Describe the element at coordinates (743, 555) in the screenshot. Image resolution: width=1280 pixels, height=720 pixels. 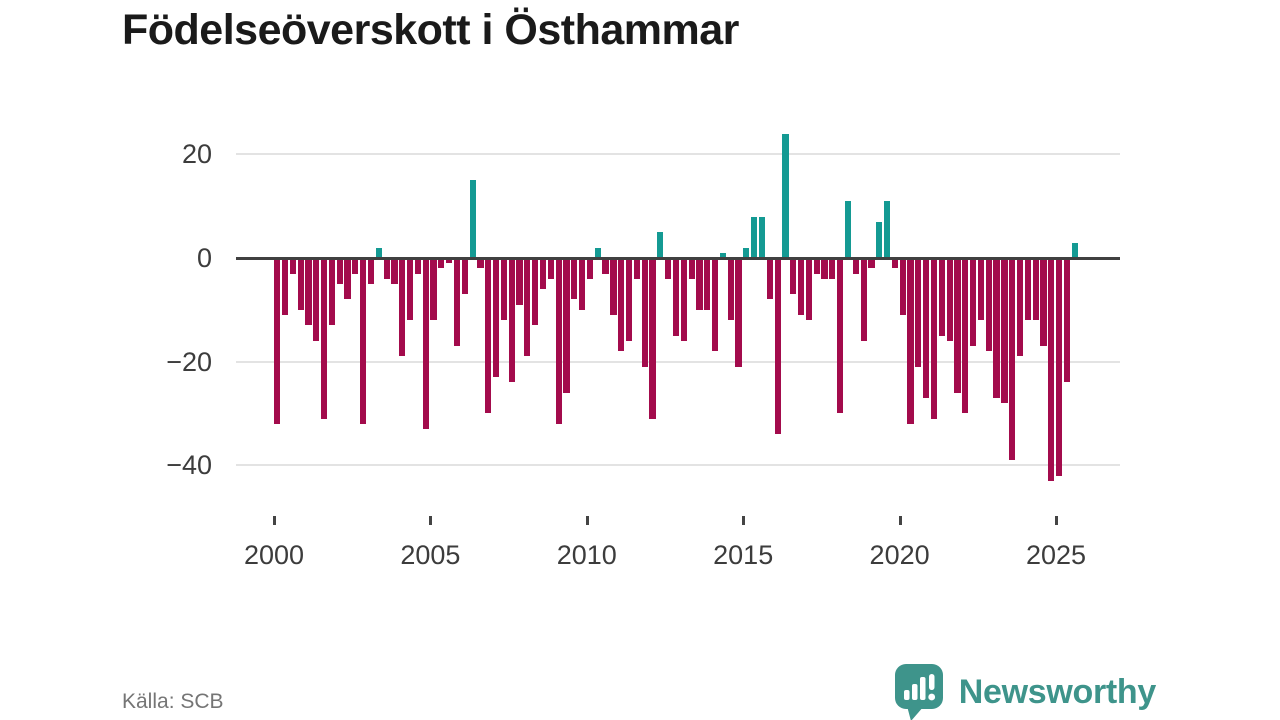
I see `x-axis-tick-label: 2015` at that location.